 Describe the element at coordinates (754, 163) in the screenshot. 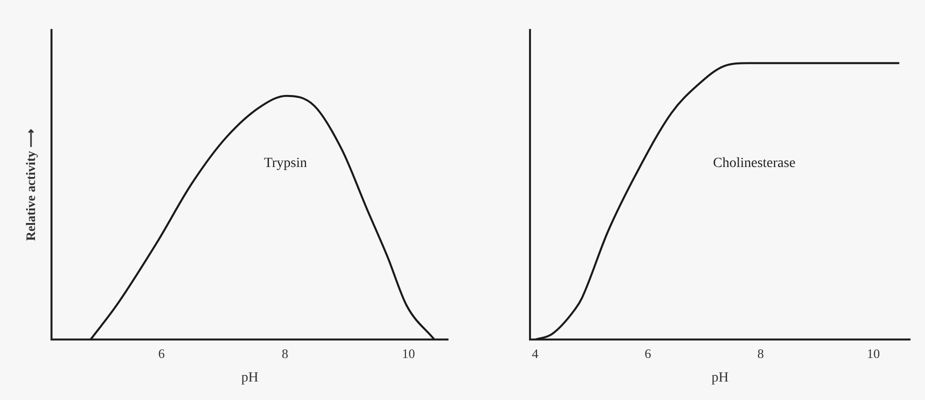

I see `annotation: Cholinesterase` at that location.